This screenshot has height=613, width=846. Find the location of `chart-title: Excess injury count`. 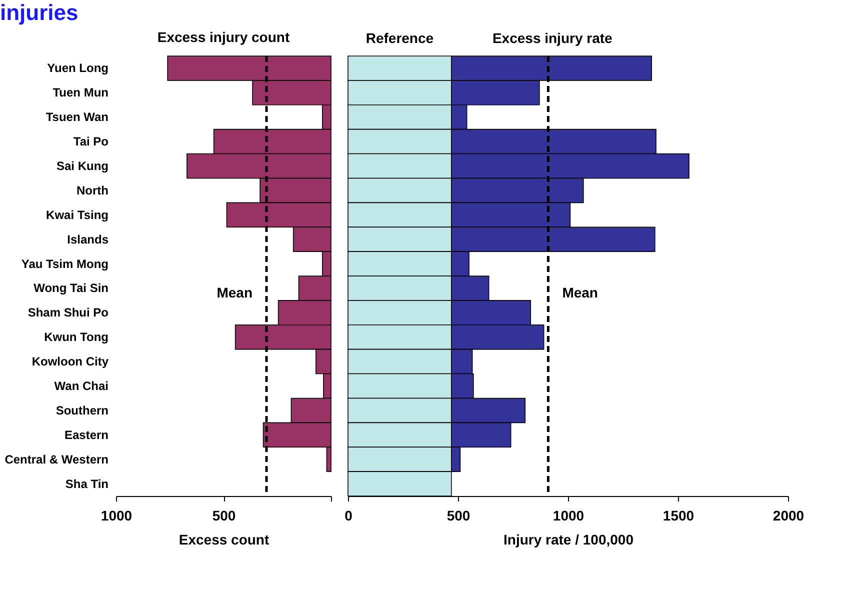

chart-title: Excess injury count is located at coordinates (223, 36).